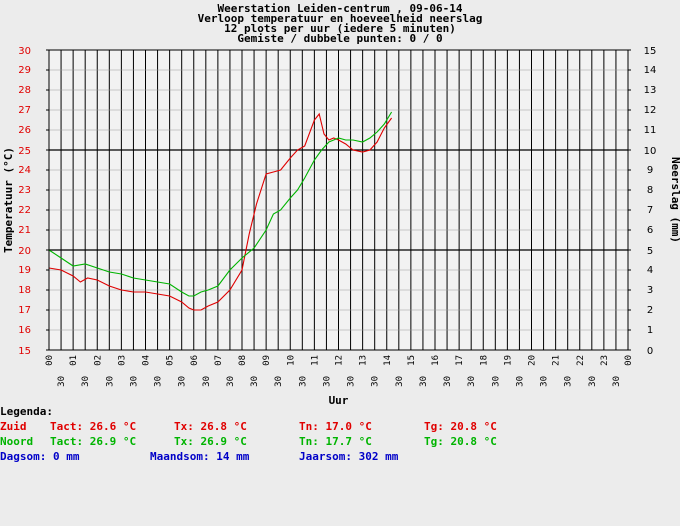  What do you see at coordinates (24, 170) in the screenshot?
I see `y-left-tick-label: 24` at bounding box center [24, 170].